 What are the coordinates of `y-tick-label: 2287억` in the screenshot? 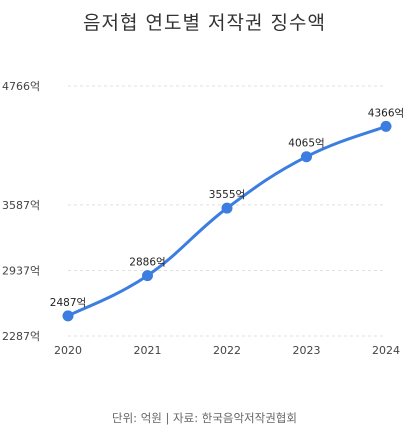 It's located at (21, 336).